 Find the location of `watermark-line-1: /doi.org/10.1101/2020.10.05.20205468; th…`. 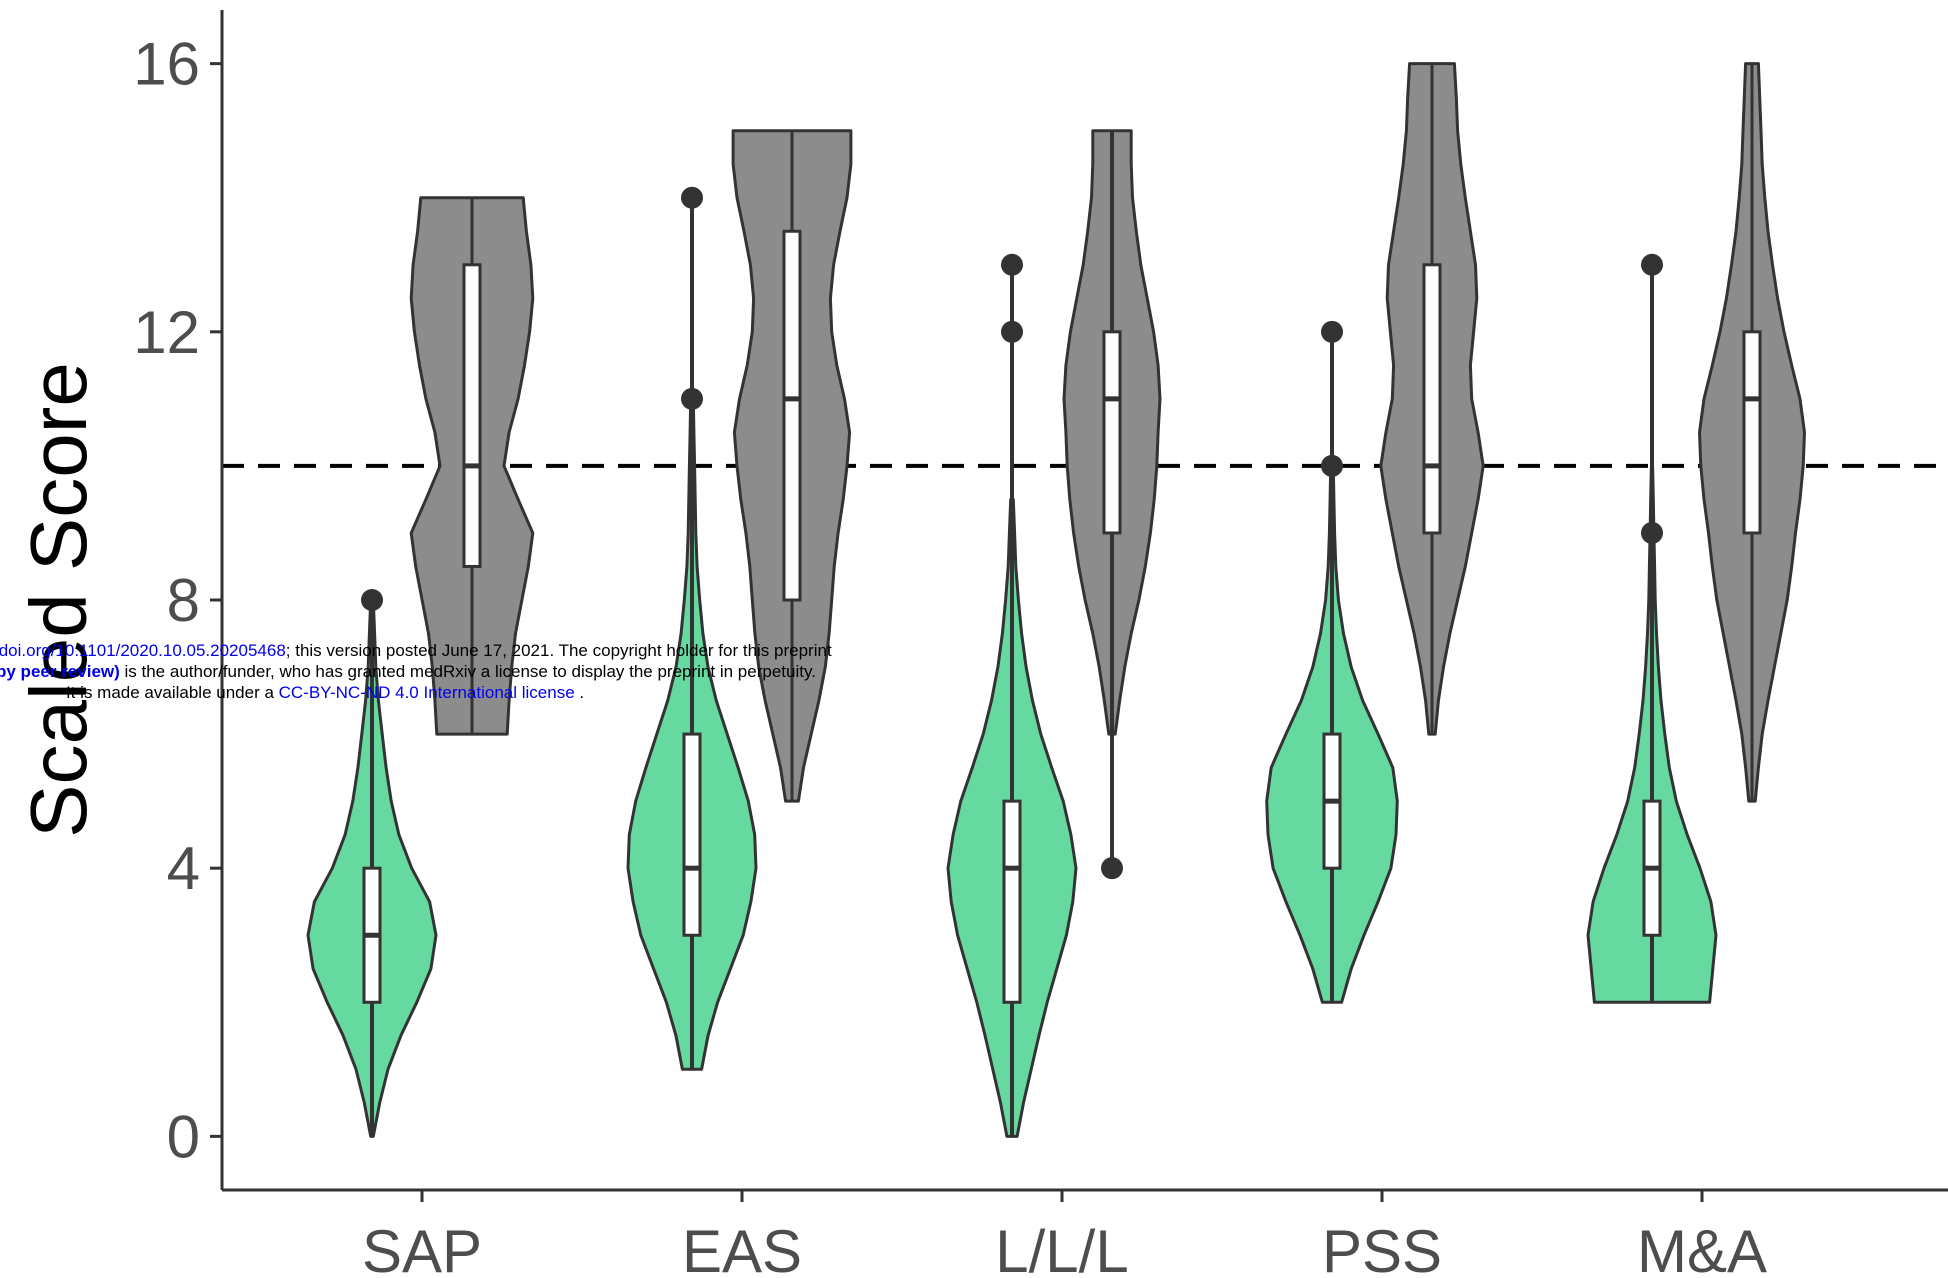

watermark-line-1: /doi.org/10.1101/2020.10.05.20205468; th… is located at coordinates (416, 650).